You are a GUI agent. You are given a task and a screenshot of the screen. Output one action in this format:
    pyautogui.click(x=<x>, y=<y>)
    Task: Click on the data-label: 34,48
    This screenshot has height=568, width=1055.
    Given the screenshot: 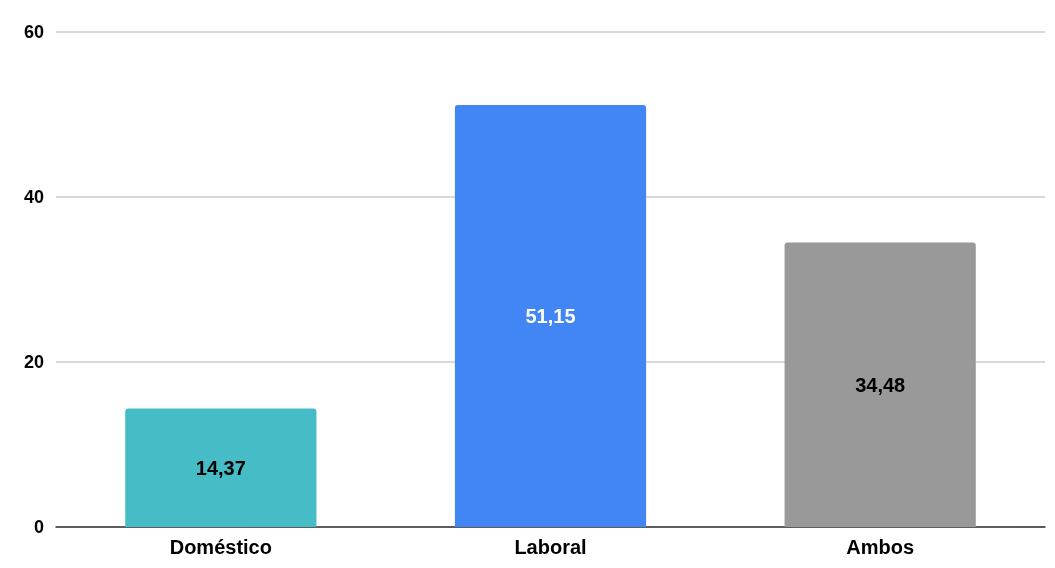 What is the action you would take?
    pyautogui.click(x=880, y=384)
    